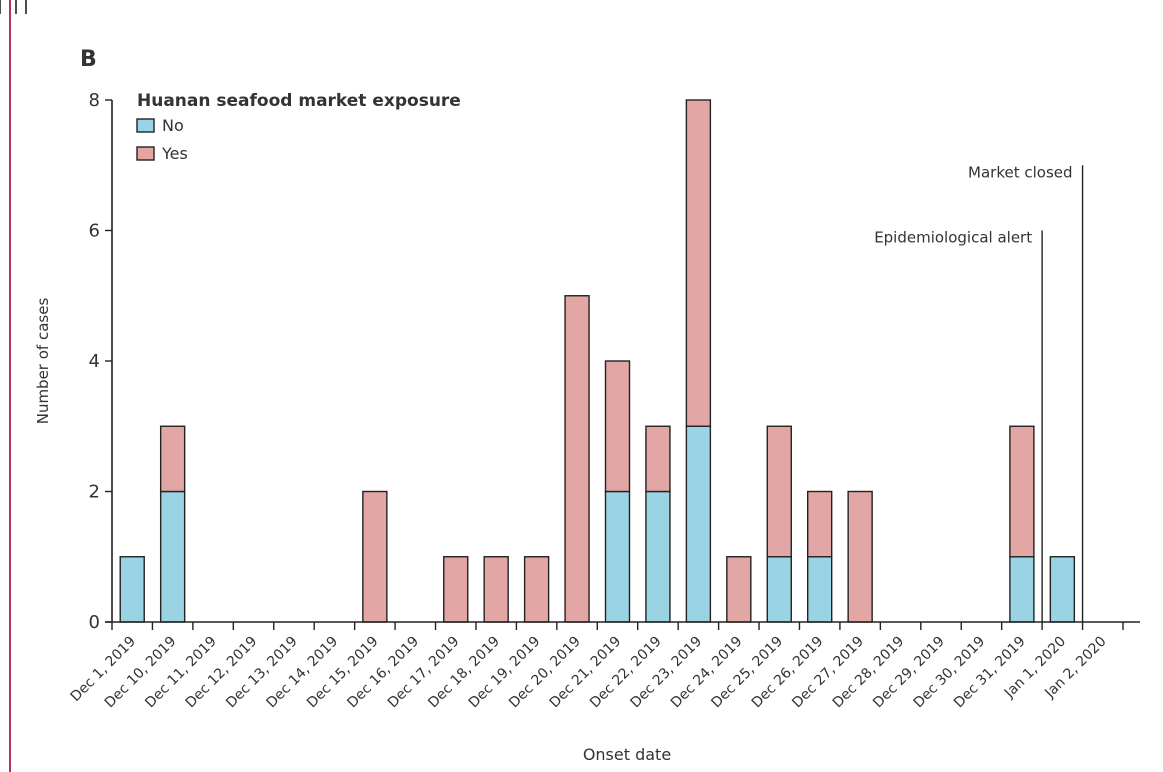  What do you see at coordinates (1022, 589) in the screenshot?
I see `bar-no-dec-31-2019` at bounding box center [1022, 589].